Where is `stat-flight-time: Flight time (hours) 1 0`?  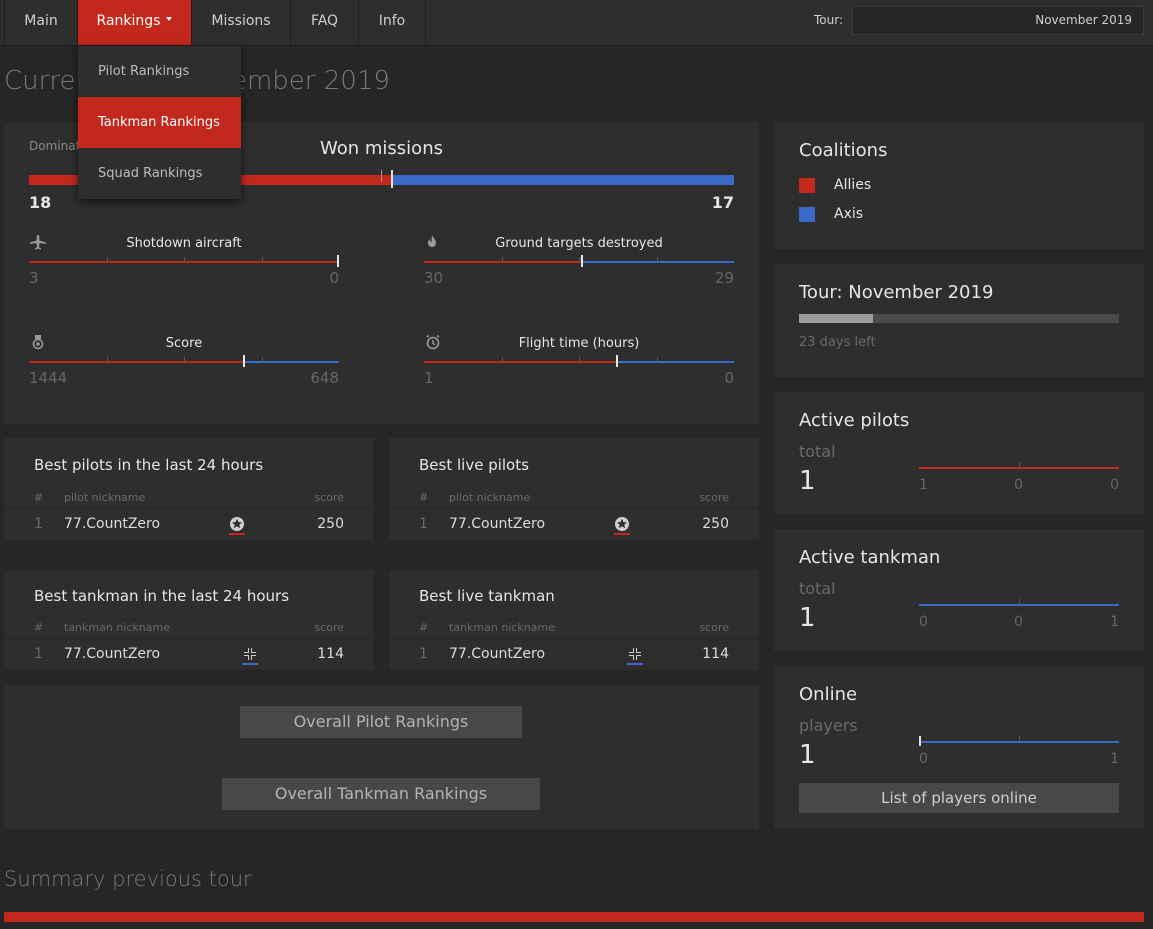
stat-flight-time: Flight time (hours) 1 0 is located at coordinates (579, 364).